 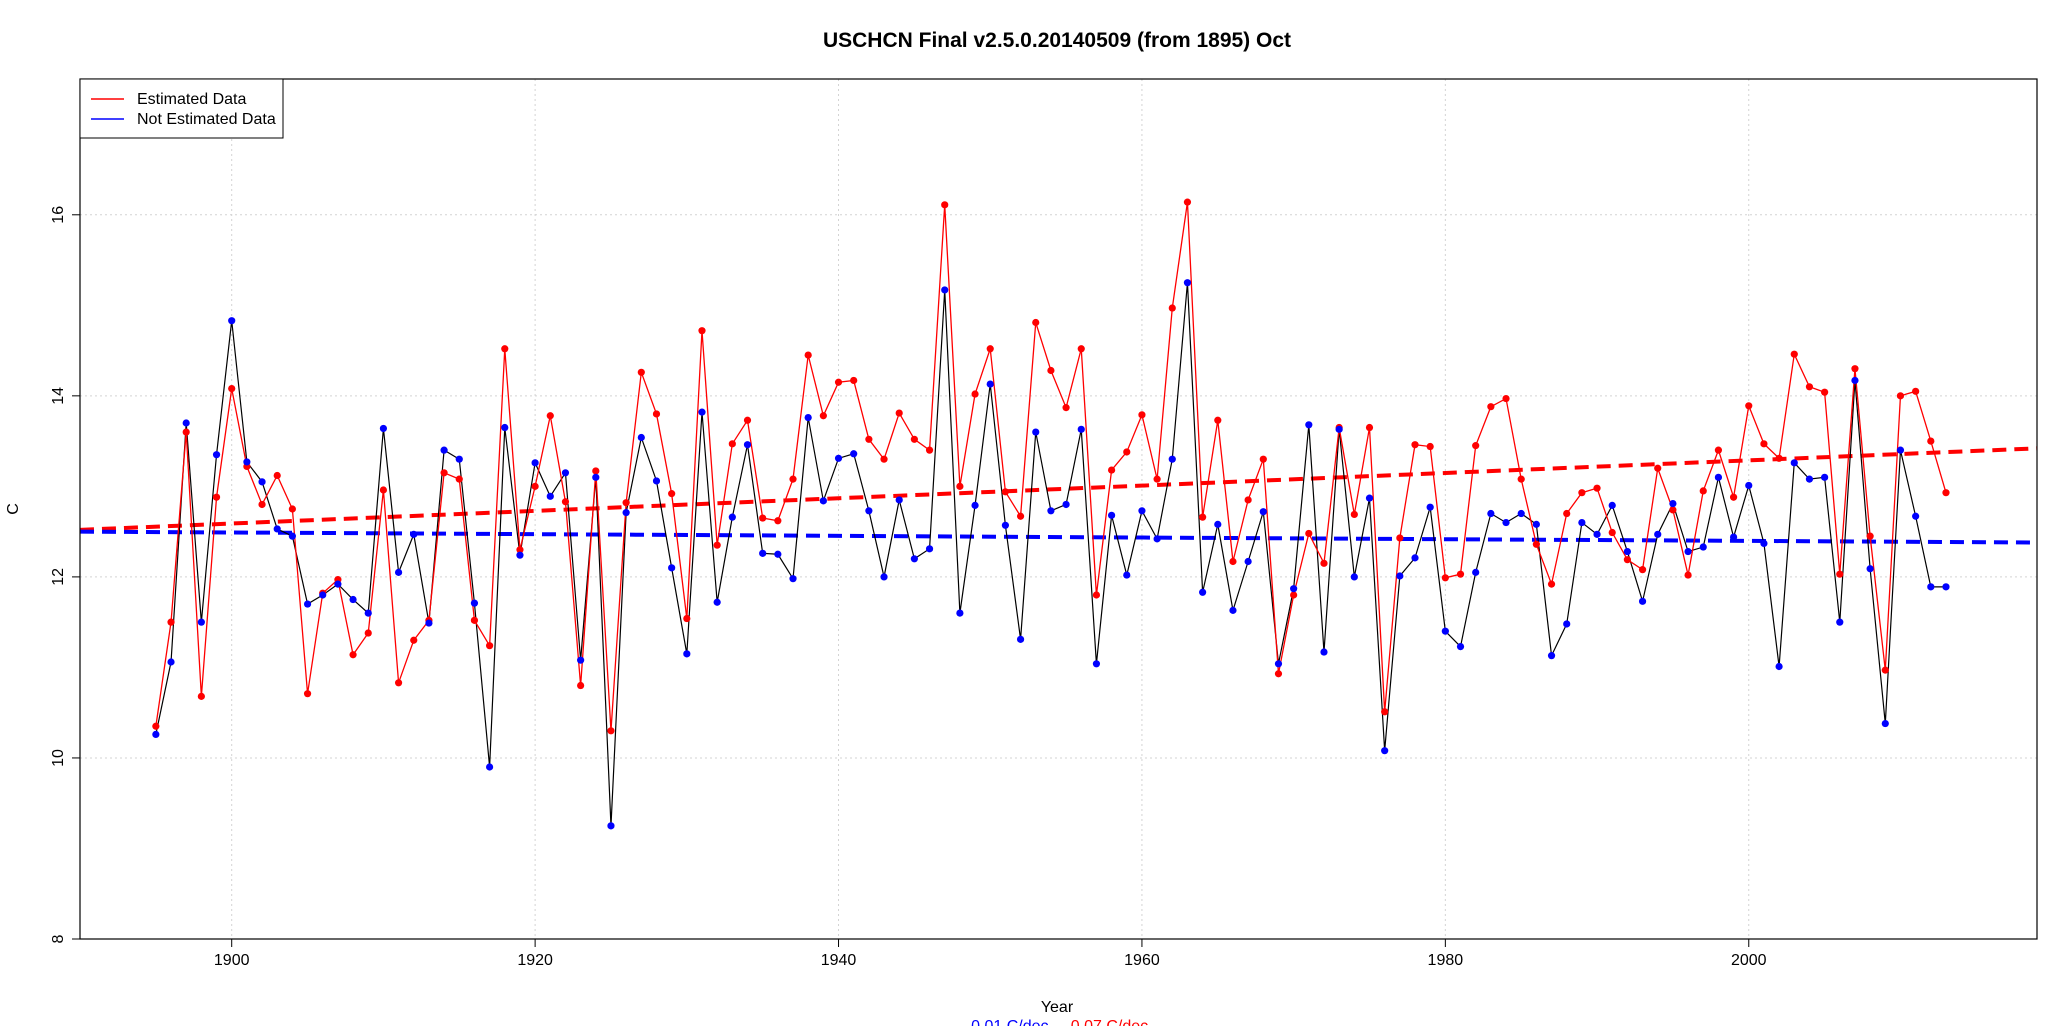 I want to click on y-tick-label: 8, so click(x=58, y=938).